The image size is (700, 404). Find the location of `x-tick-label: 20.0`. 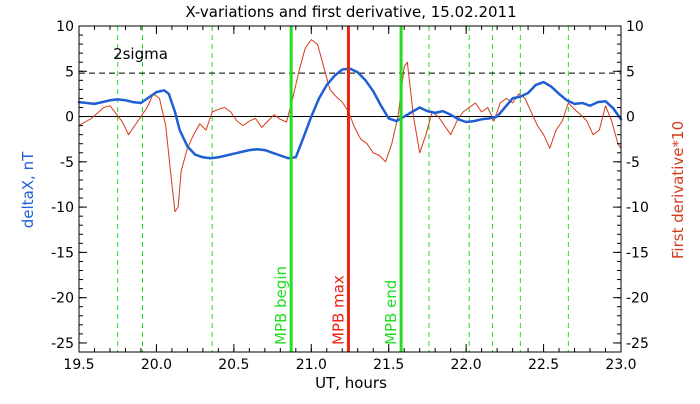

x-tick-label: 20.0 is located at coordinates (156, 365).